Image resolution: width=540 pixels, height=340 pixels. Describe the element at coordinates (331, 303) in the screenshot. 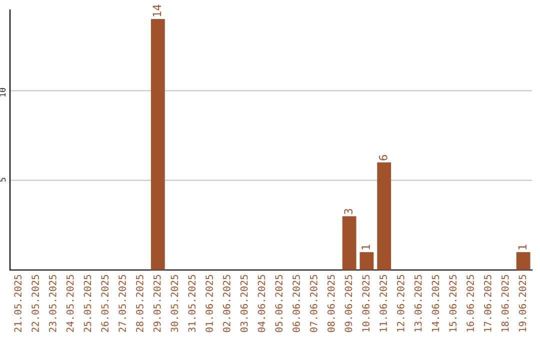

I see `x-tick-label: 08.06.2025` at that location.